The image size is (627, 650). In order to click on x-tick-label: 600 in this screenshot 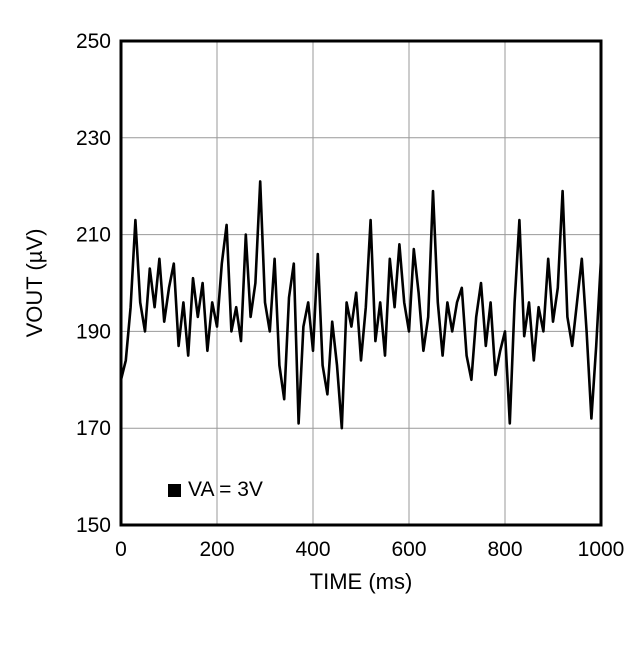, I will do `click(408, 549)`.